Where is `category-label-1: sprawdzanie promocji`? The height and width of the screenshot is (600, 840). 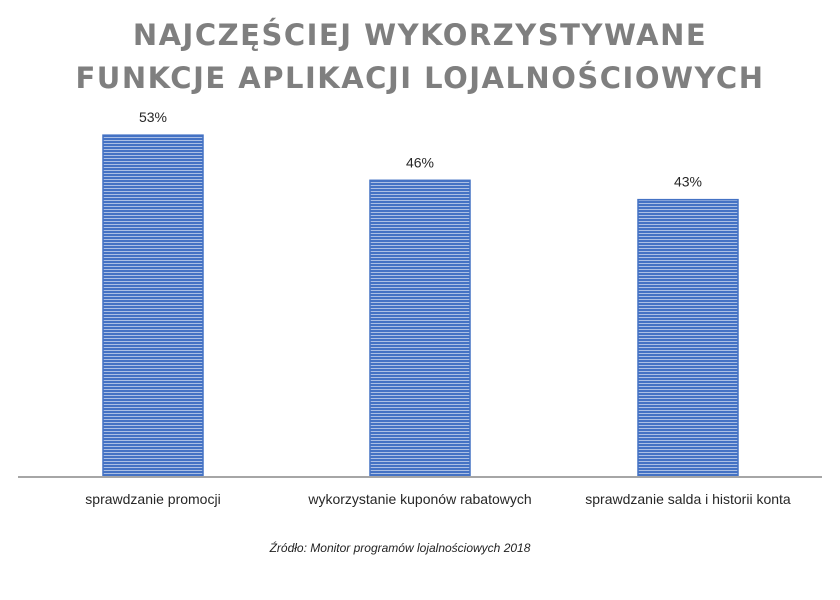 category-label-1: sprawdzanie promocji is located at coordinates (152, 499).